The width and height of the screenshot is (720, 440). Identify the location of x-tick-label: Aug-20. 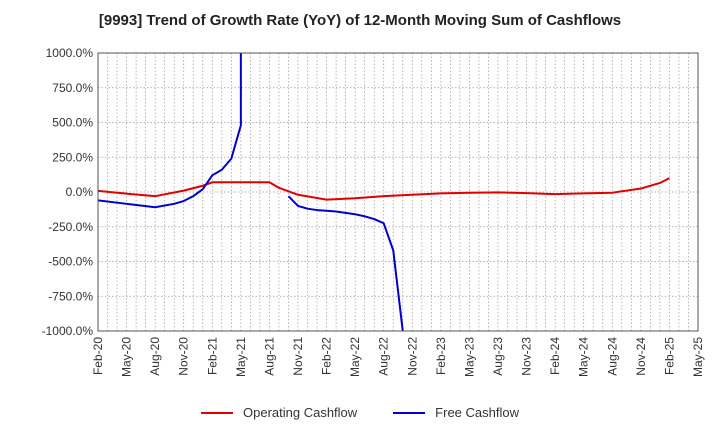
(155, 356).